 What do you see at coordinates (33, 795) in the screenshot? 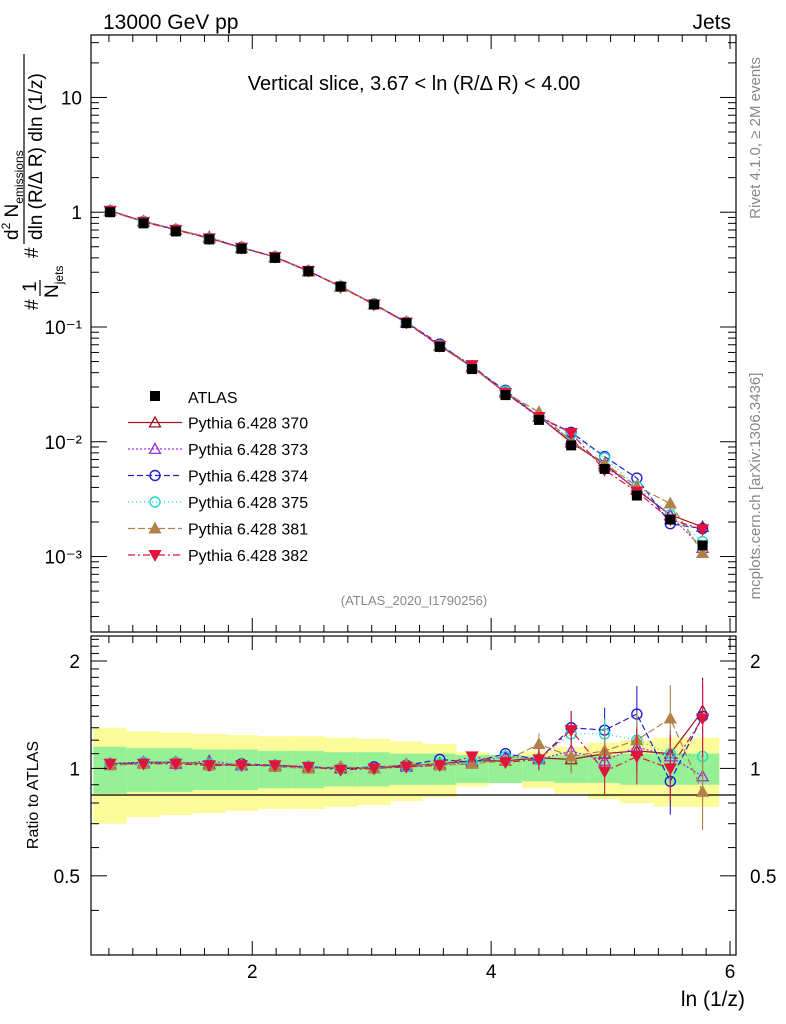
I see `ratio-y-label: Ratio to ATLAS` at bounding box center [33, 795].